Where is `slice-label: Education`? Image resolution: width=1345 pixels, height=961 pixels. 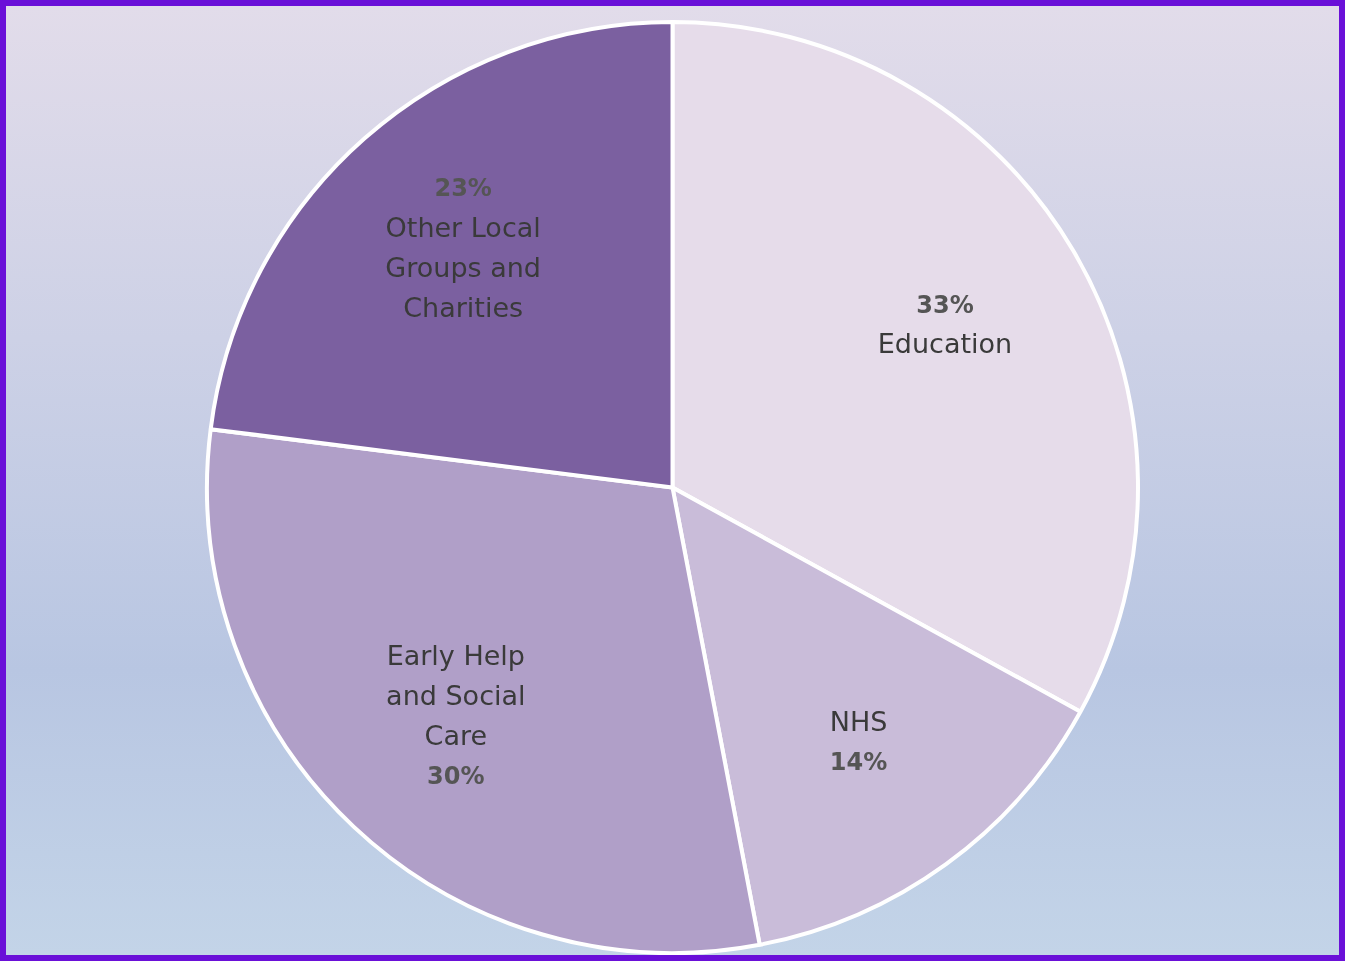
slice-label: Education is located at coordinates (945, 344).